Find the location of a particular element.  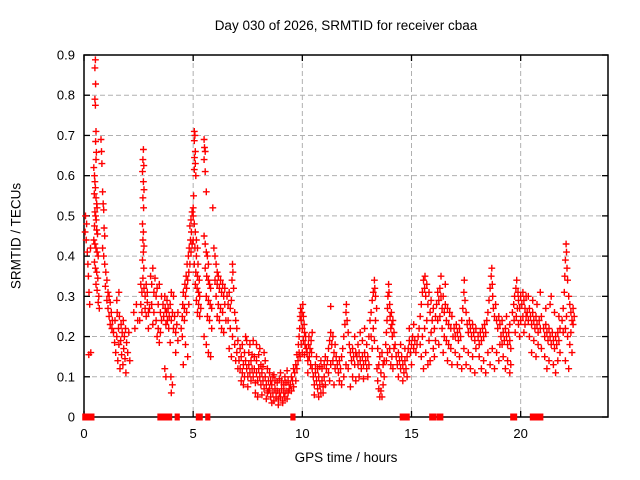

y-tick-label: 0.5 is located at coordinates (66, 215).